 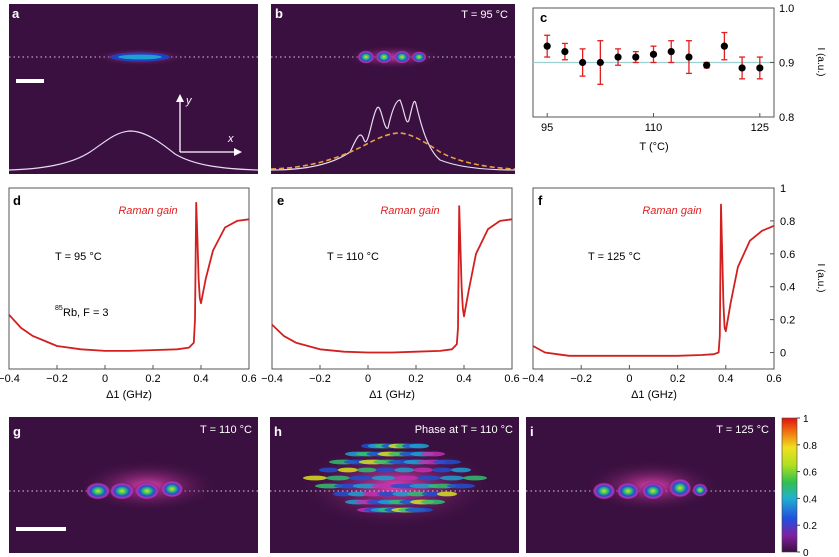 What do you see at coordinates (280, 200) in the screenshot?
I see `panel-label-e: e` at bounding box center [280, 200].